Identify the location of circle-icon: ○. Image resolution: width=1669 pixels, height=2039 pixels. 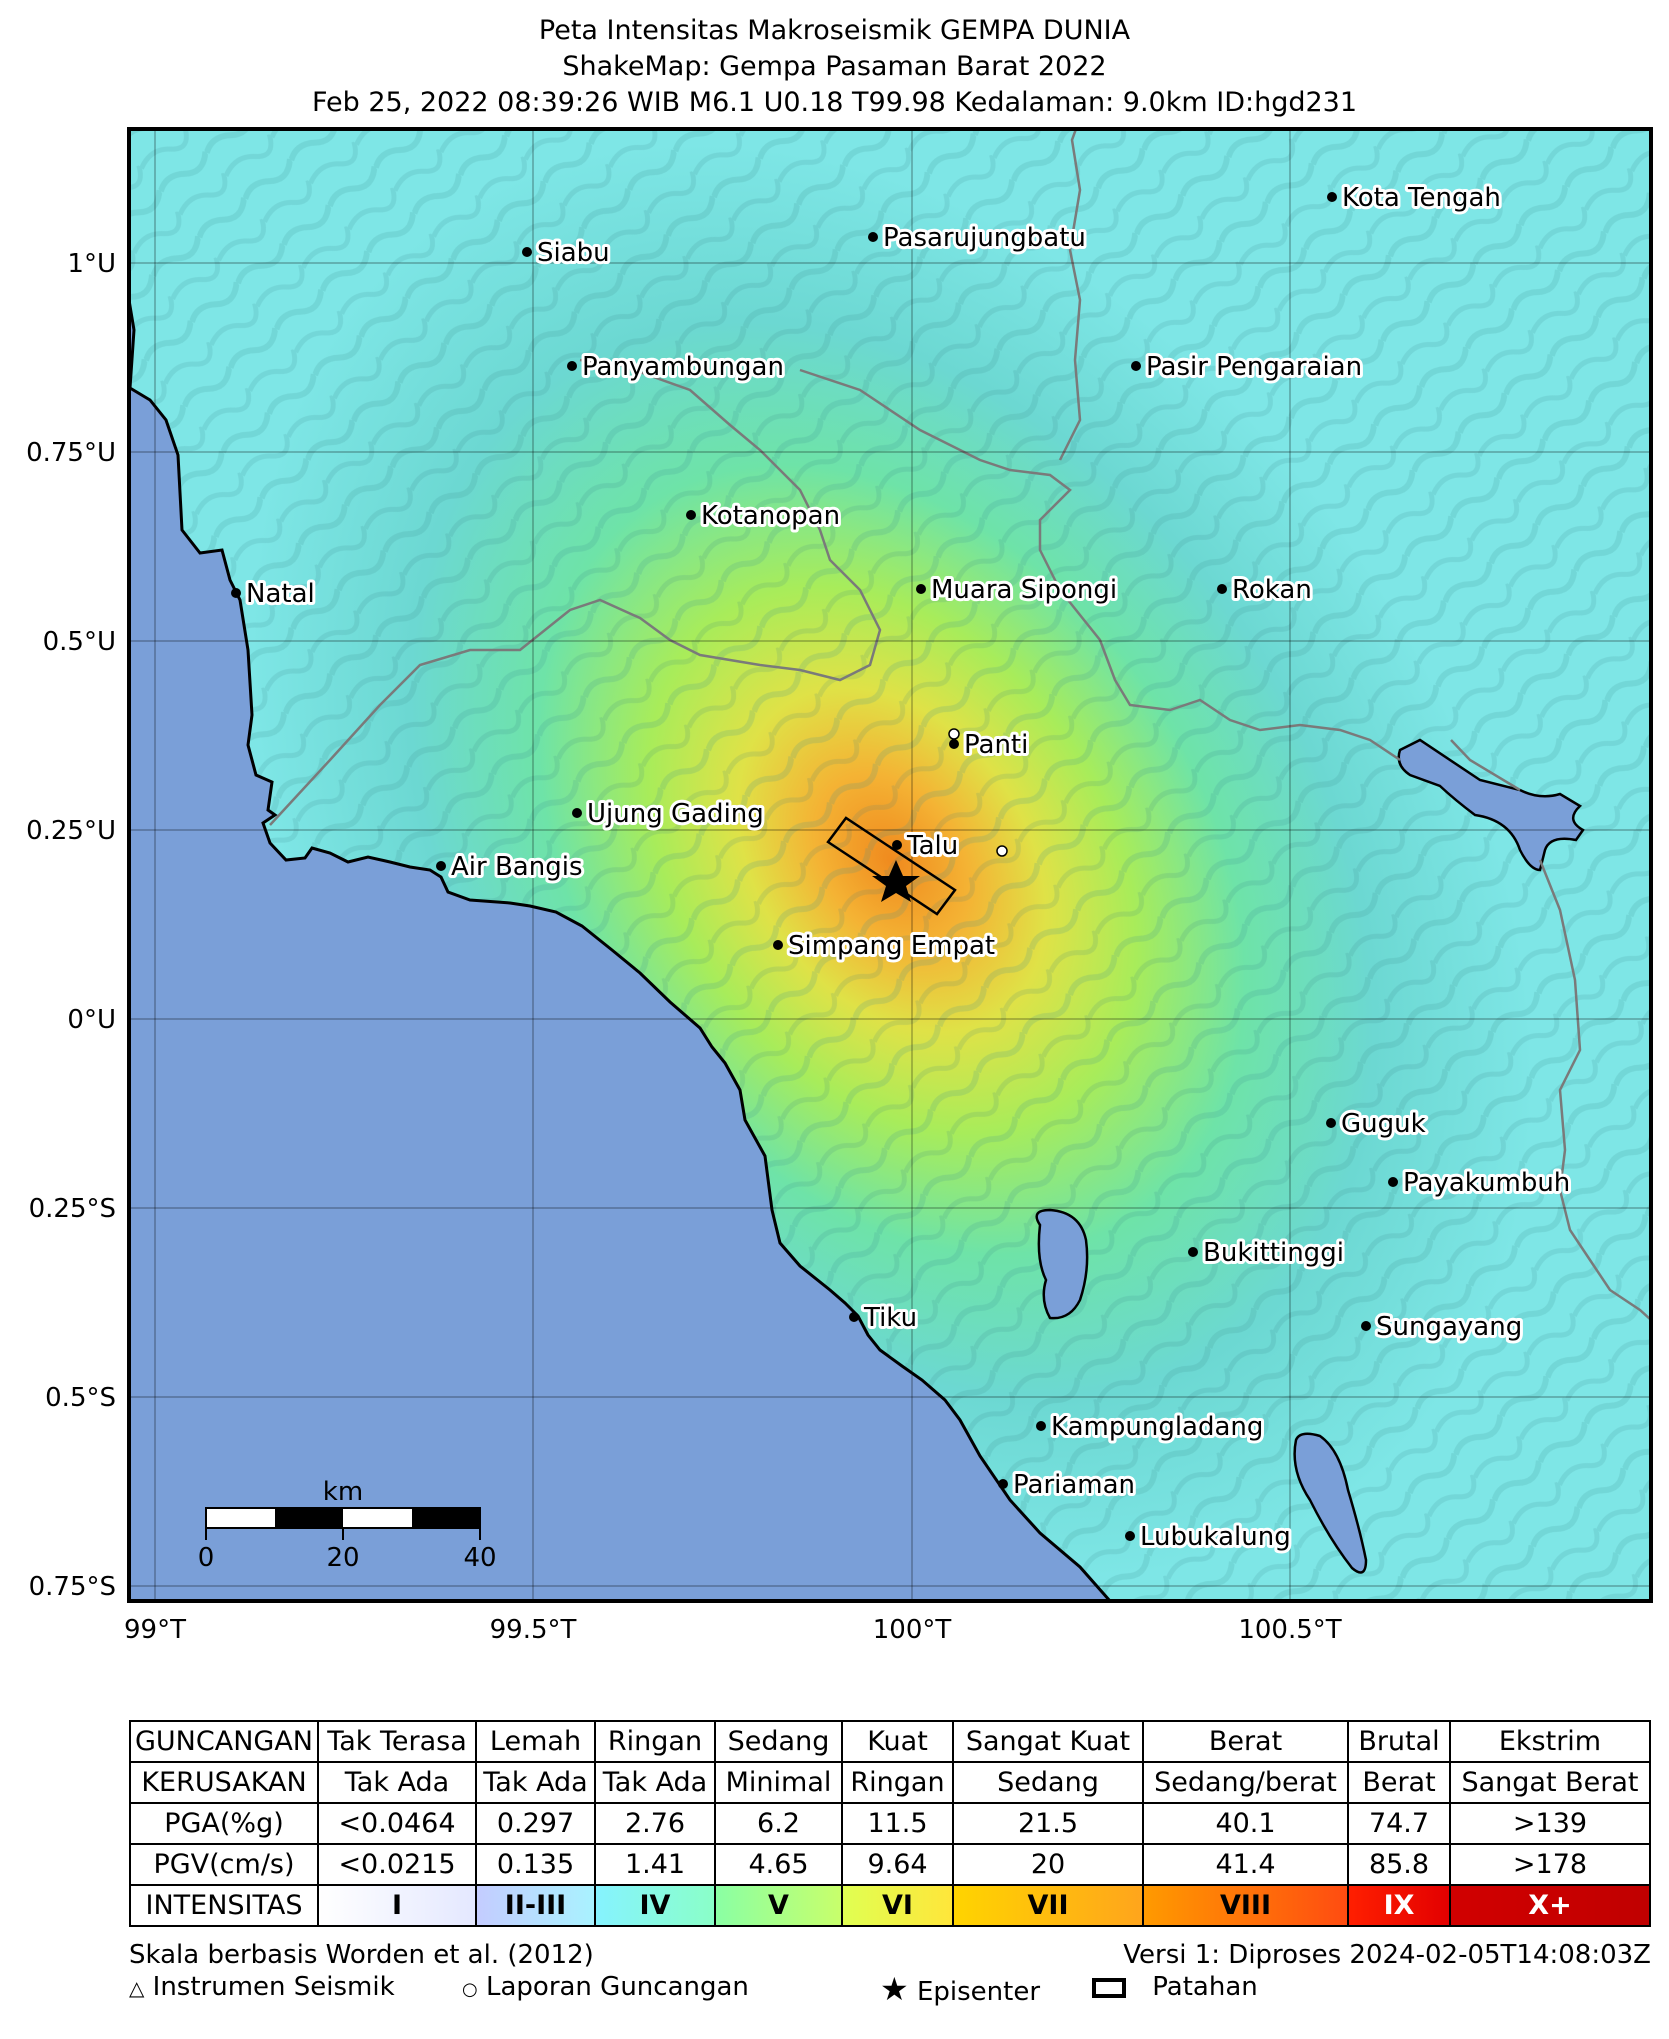
(470, 1989).